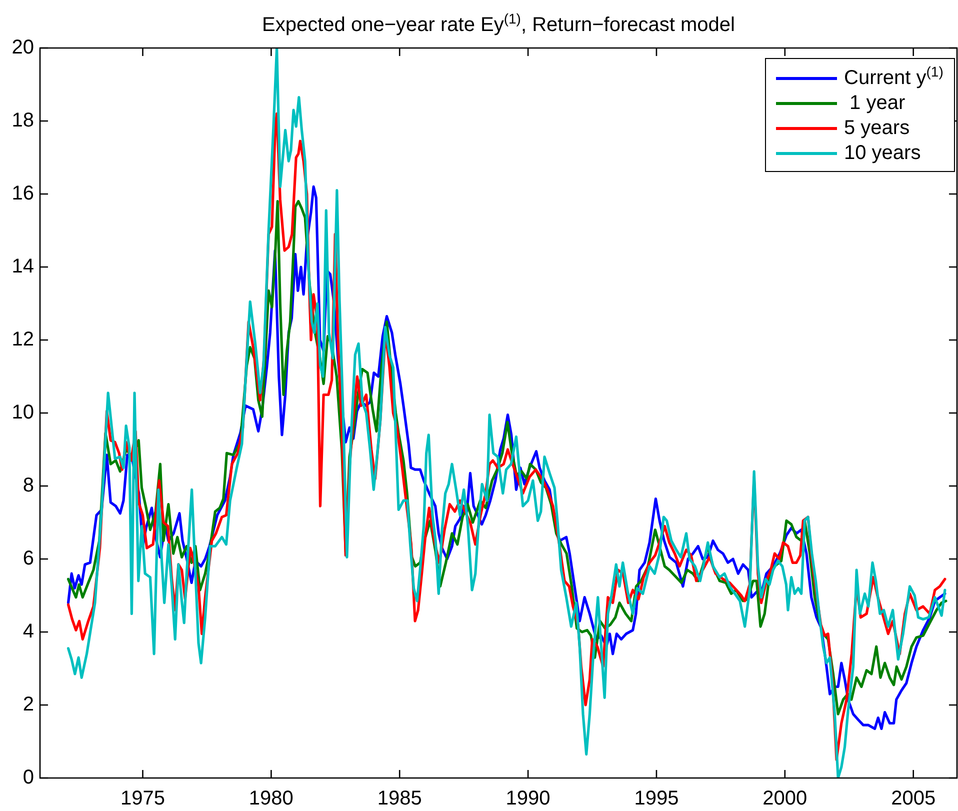 The image size is (958, 811). Describe the element at coordinates (23, 47) in the screenshot. I see `y-tick-label: 20` at that location.